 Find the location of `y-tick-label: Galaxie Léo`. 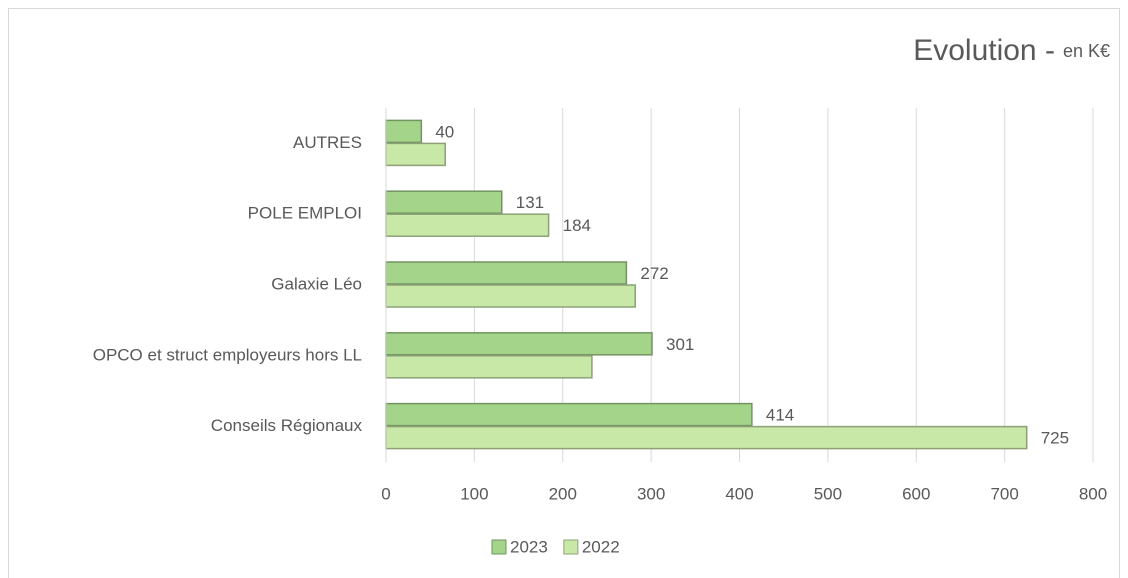

y-tick-label: Galaxie Léo is located at coordinates (316, 283).